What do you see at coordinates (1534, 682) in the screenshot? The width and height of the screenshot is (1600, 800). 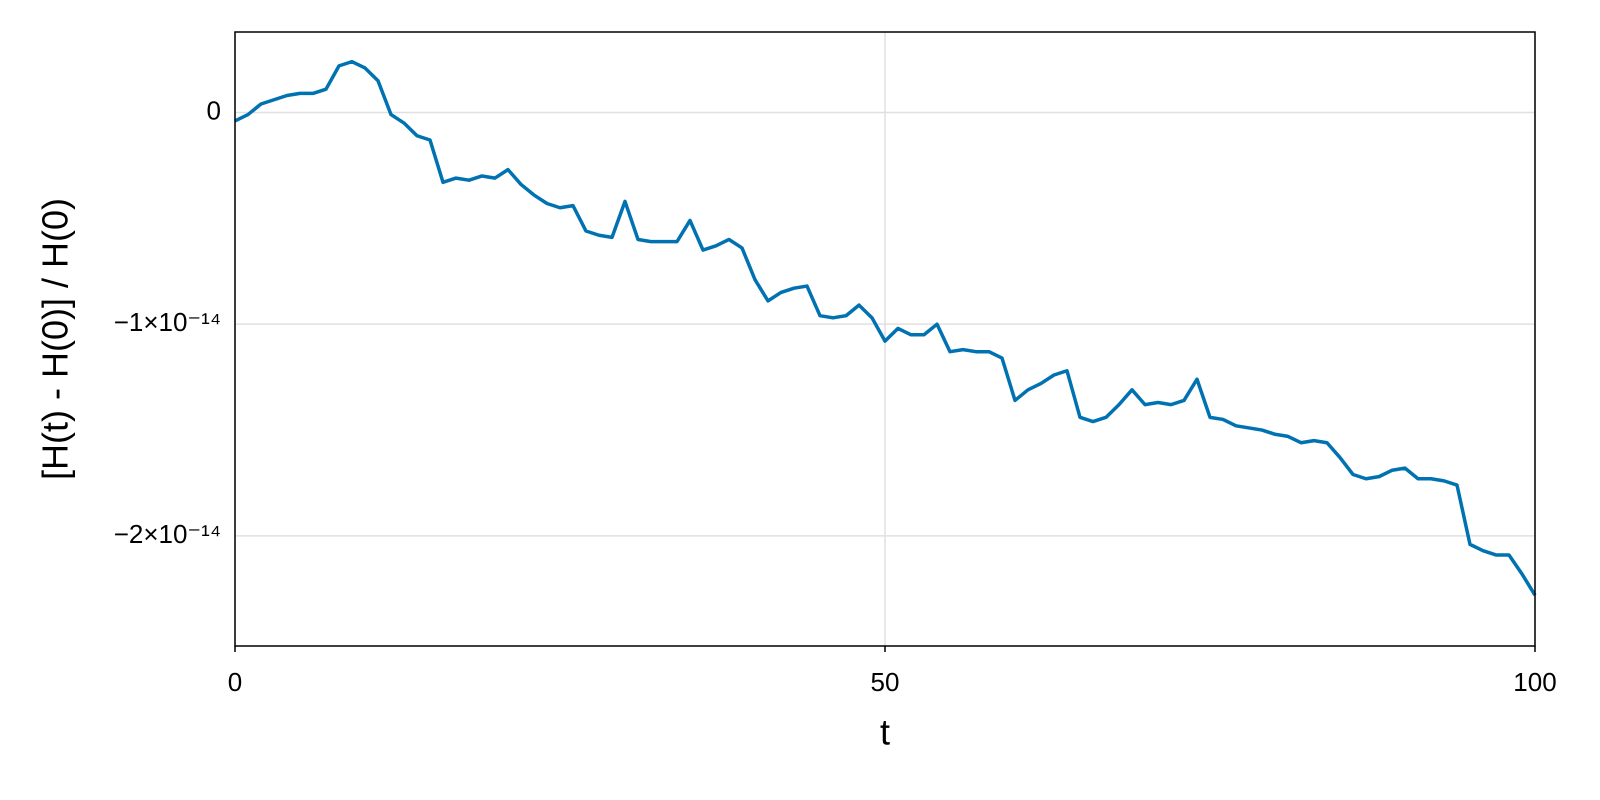 I see `x-tick-label: 100` at bounding box center [1534, 682].